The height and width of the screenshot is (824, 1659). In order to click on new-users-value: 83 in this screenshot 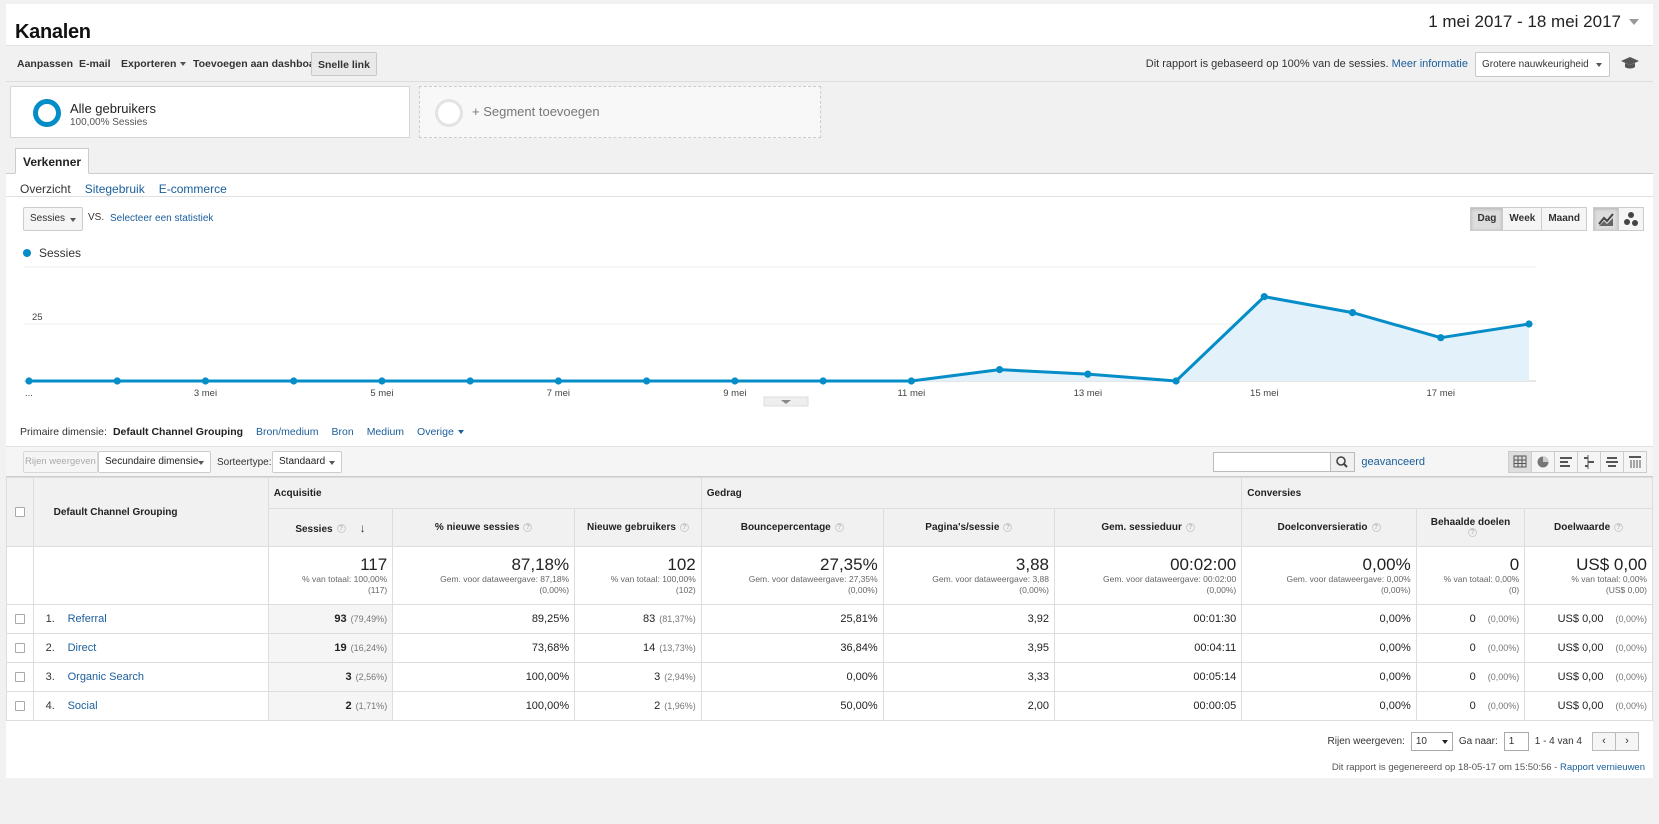, I will do `click(649, 619)`.